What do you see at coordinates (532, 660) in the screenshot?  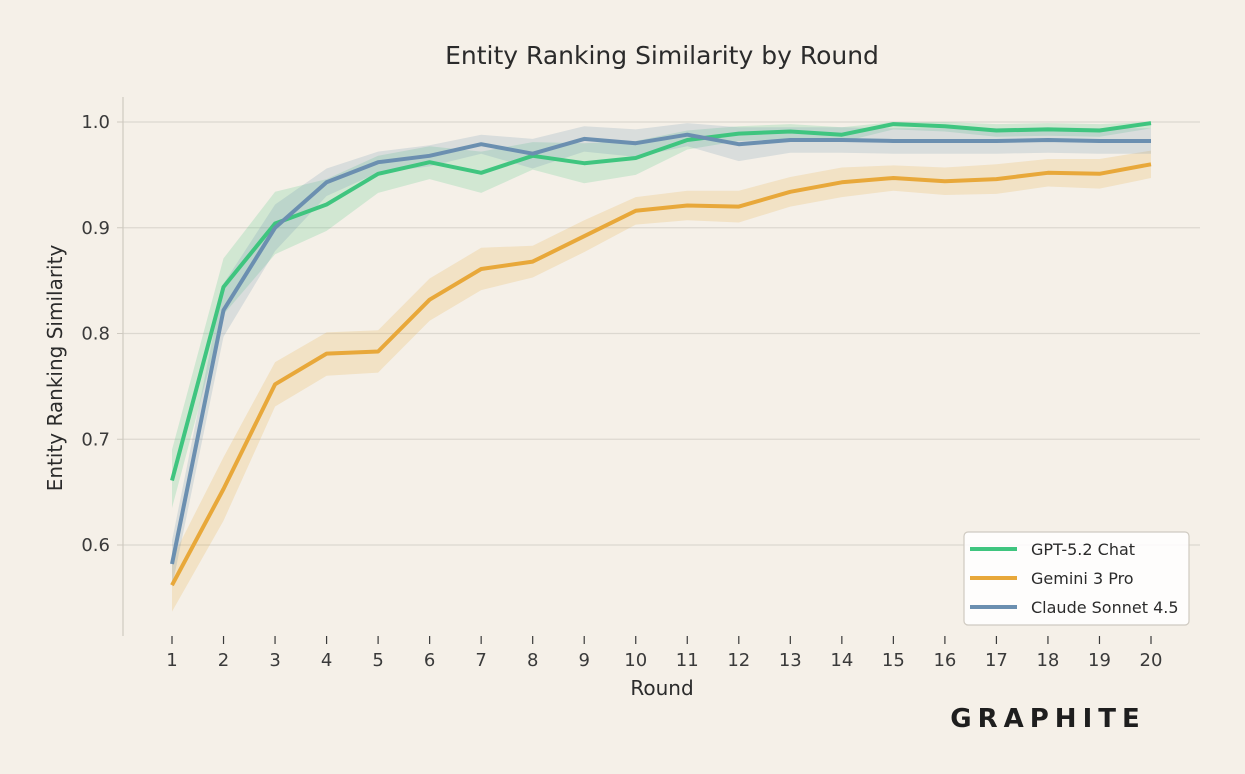 I see `x-tick-label: 8` at bounding box center [532, 660].